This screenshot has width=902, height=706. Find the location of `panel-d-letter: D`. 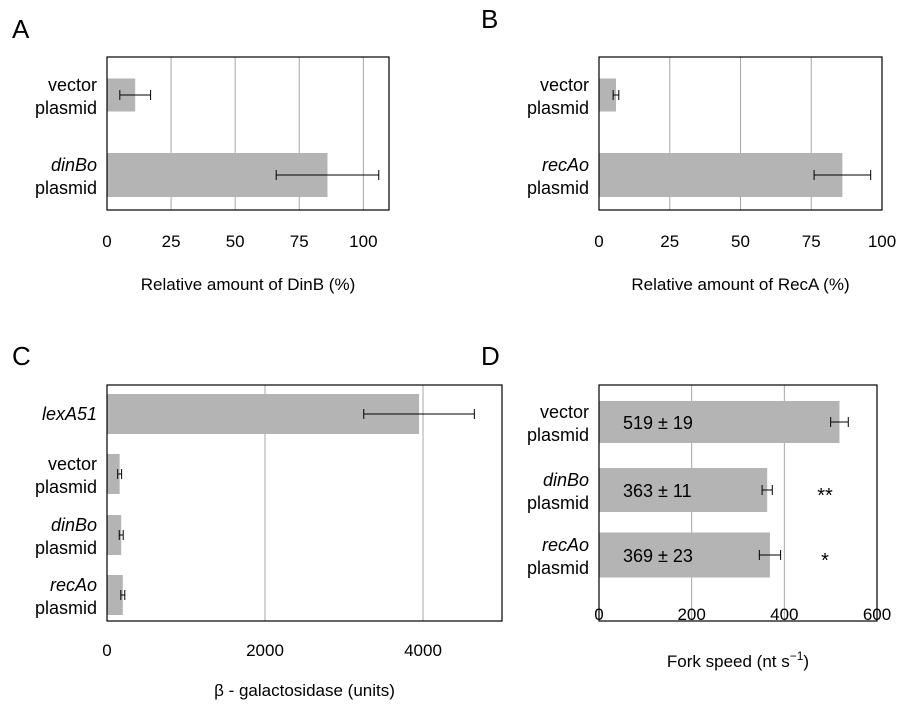

panel-d-letter: D is located at coordinates (490, 356).